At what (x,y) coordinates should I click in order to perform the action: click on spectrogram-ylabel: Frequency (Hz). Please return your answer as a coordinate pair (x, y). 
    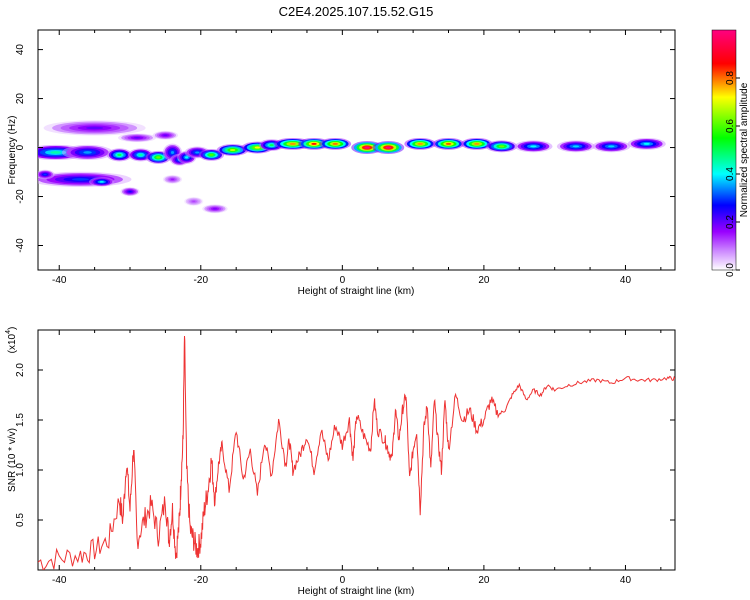
    Looking at the image, I should click on (12, 150).